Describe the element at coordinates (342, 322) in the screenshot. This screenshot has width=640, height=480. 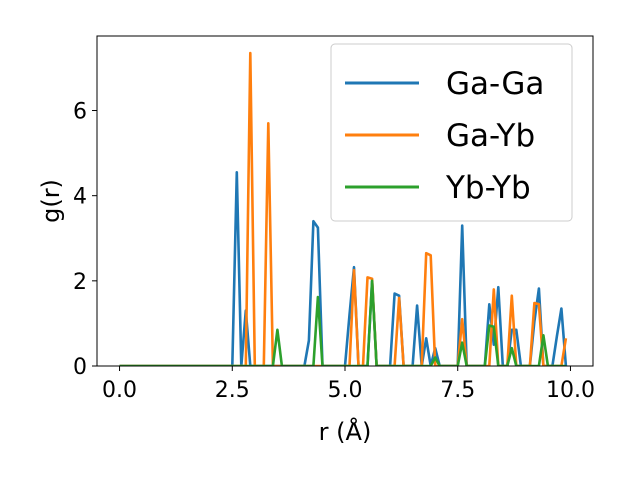
I see `series-line-yb-yb` at that location.